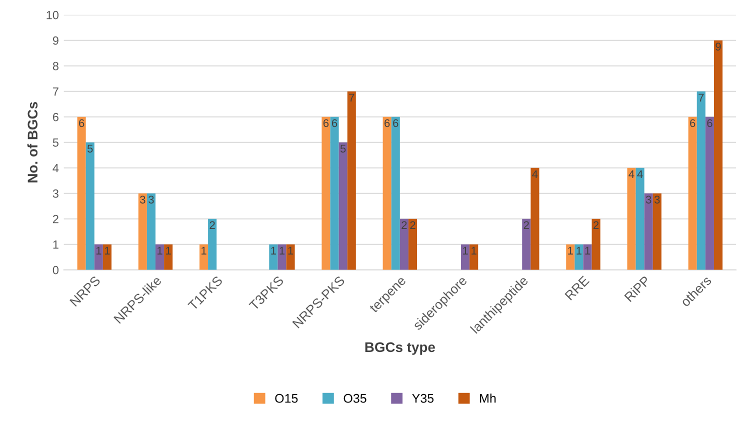  Describe the element at coordinates (55, 244) in the screenshot. I see `y-tick-label: 1` at that location.